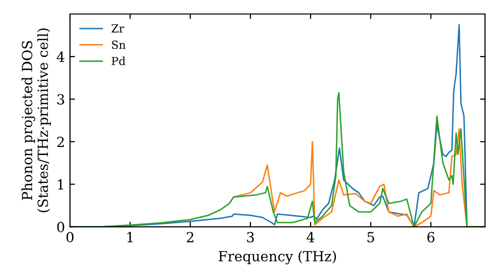 The height and width of the screenshot is (280, 500). I want to click on y-tick-label: 0, so click(60, 227).